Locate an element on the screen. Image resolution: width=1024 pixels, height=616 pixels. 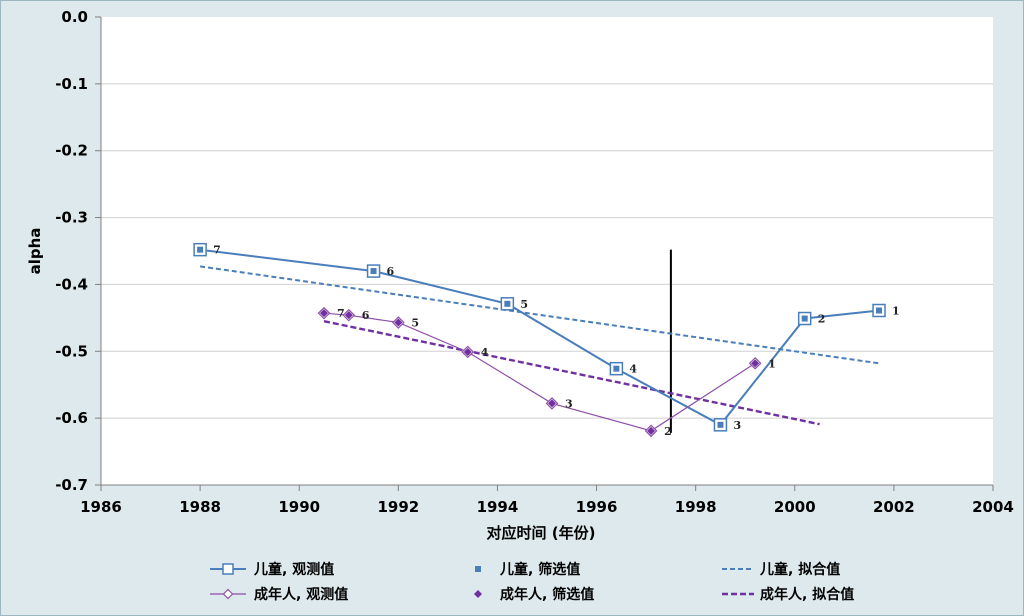
x-tick-label: 2004 is located at coordinates (993, 507).